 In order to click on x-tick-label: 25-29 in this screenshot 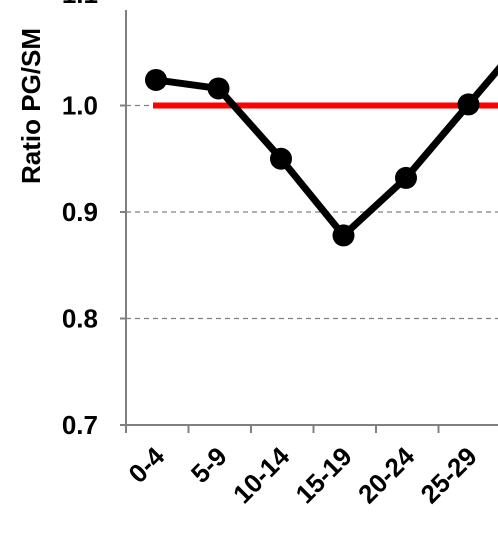, I will do `click(449, 475)`.